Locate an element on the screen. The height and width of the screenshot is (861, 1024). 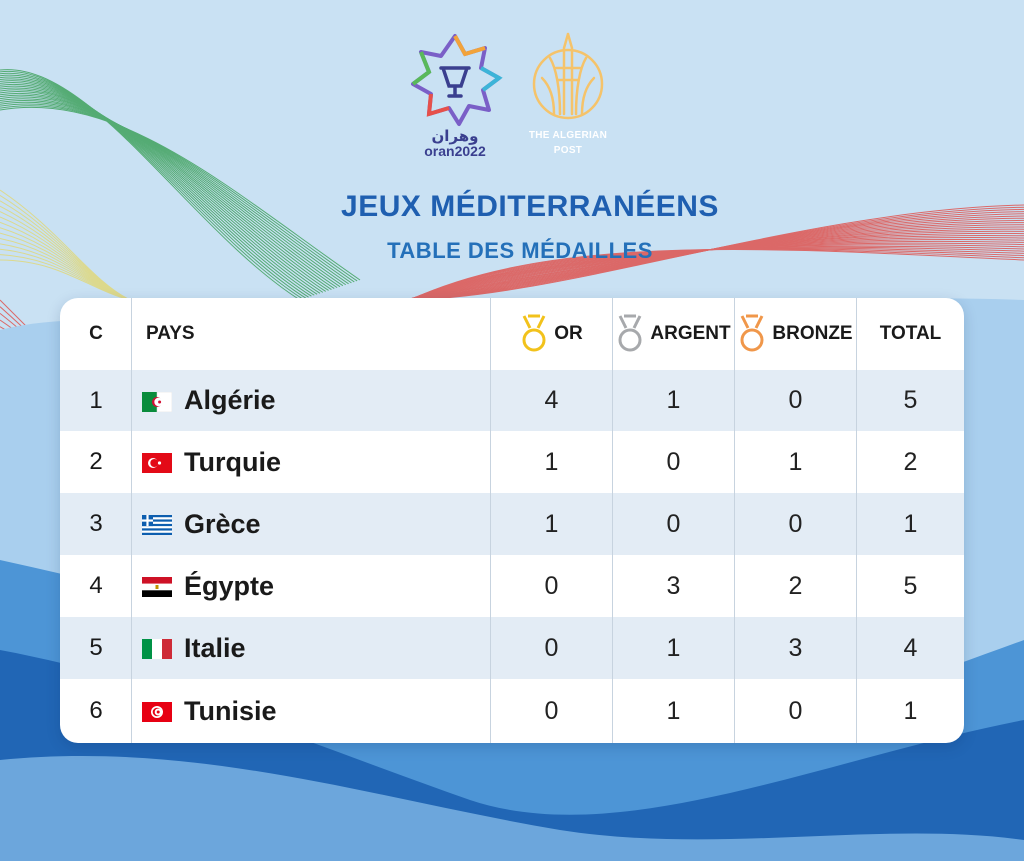
table-row: 5 Italie 0 1 3 4 is located at coordinates (512, 648).